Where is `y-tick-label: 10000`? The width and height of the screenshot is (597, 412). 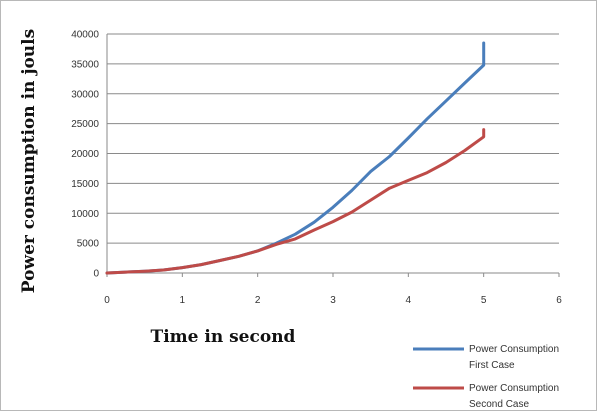 y-tick-label: 10000 is located at coordinates (85, 214).